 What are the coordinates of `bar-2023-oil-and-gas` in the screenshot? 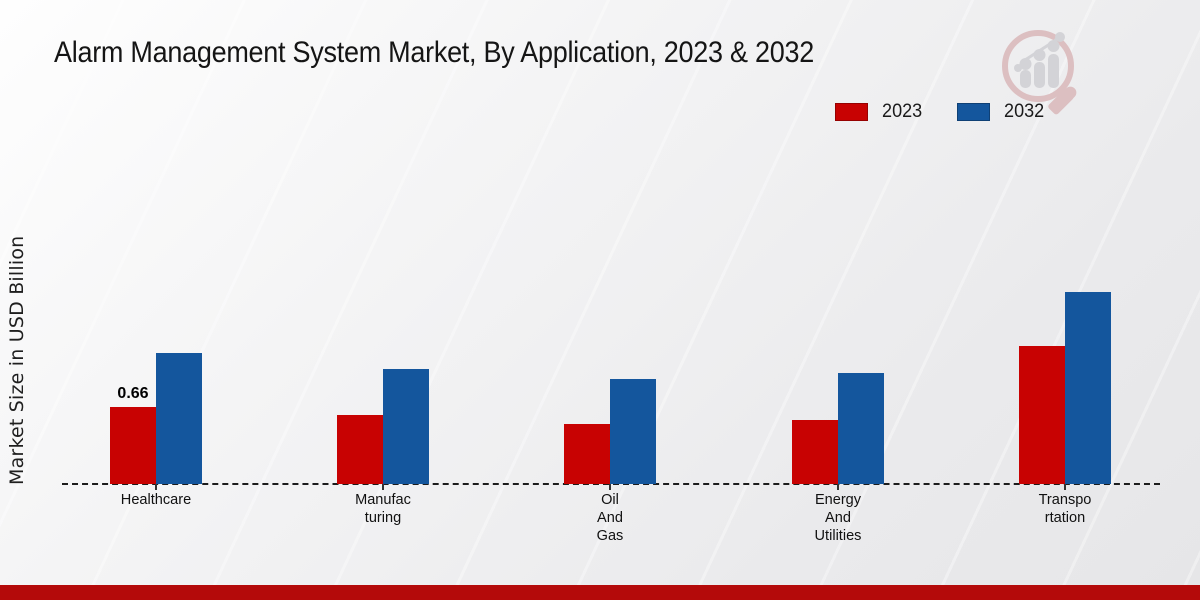 It's located at (587, 454).